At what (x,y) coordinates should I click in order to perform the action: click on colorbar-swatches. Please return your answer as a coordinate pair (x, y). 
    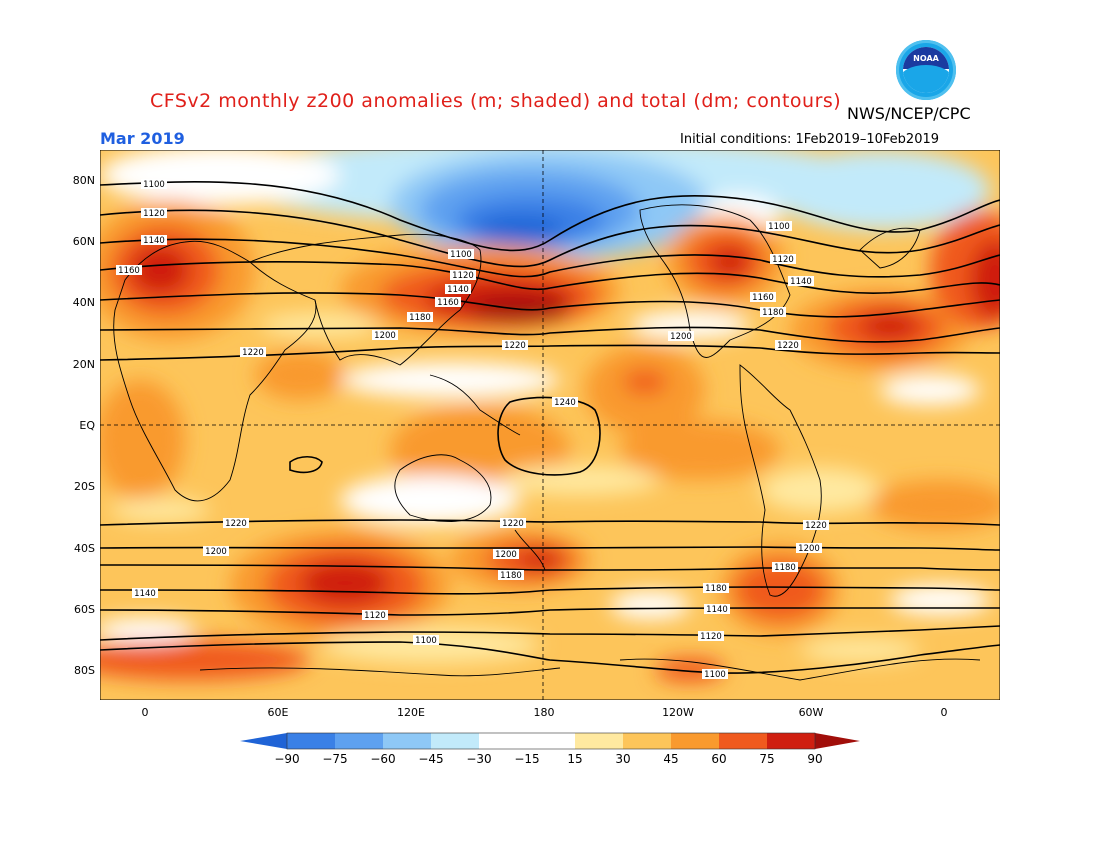
    Looking at the image, I should click on (550, 741).